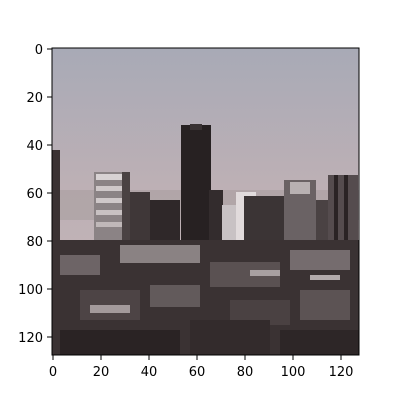  Describe the element at coordinates (39, 50) in the screenshot. I see `y-tick-label: 0` at that location.